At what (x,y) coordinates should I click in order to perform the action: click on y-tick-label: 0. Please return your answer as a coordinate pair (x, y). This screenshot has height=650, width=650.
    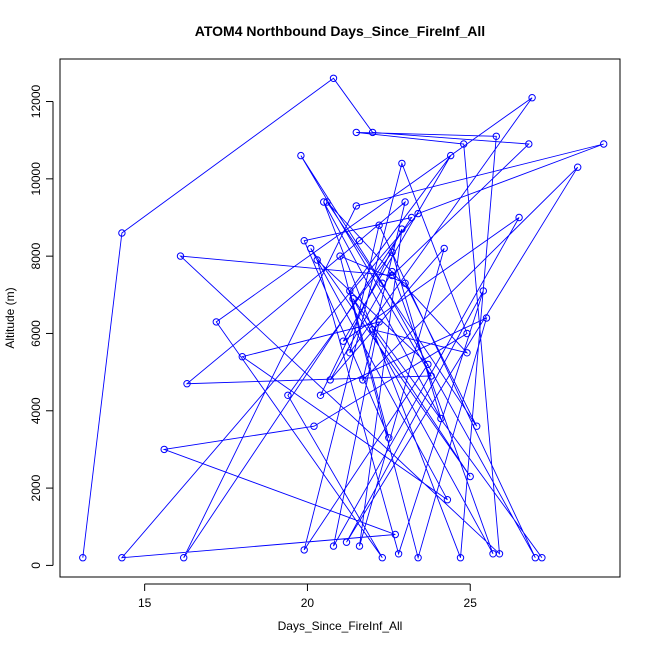
    Looking at the image, I should click on (36, 565).